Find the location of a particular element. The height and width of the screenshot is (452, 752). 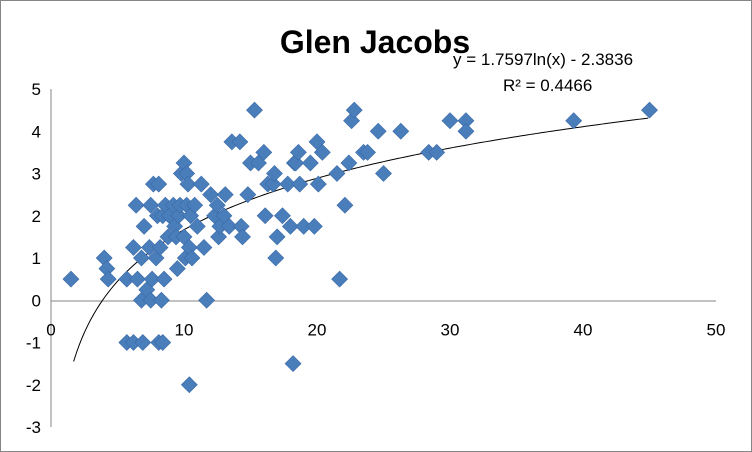

trendline-equation: y = 1.7597ln(x) - 2.3836 is located at coordinates (543, 59).